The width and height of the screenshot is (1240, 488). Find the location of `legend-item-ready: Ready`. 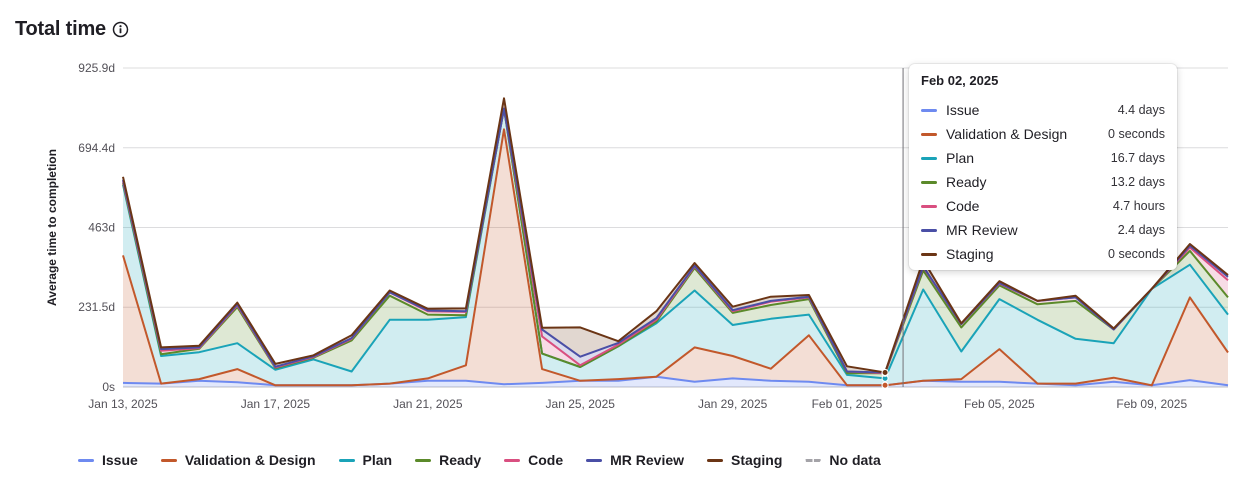

legend-item-ready: Ready is located at coordinates (448, 460).